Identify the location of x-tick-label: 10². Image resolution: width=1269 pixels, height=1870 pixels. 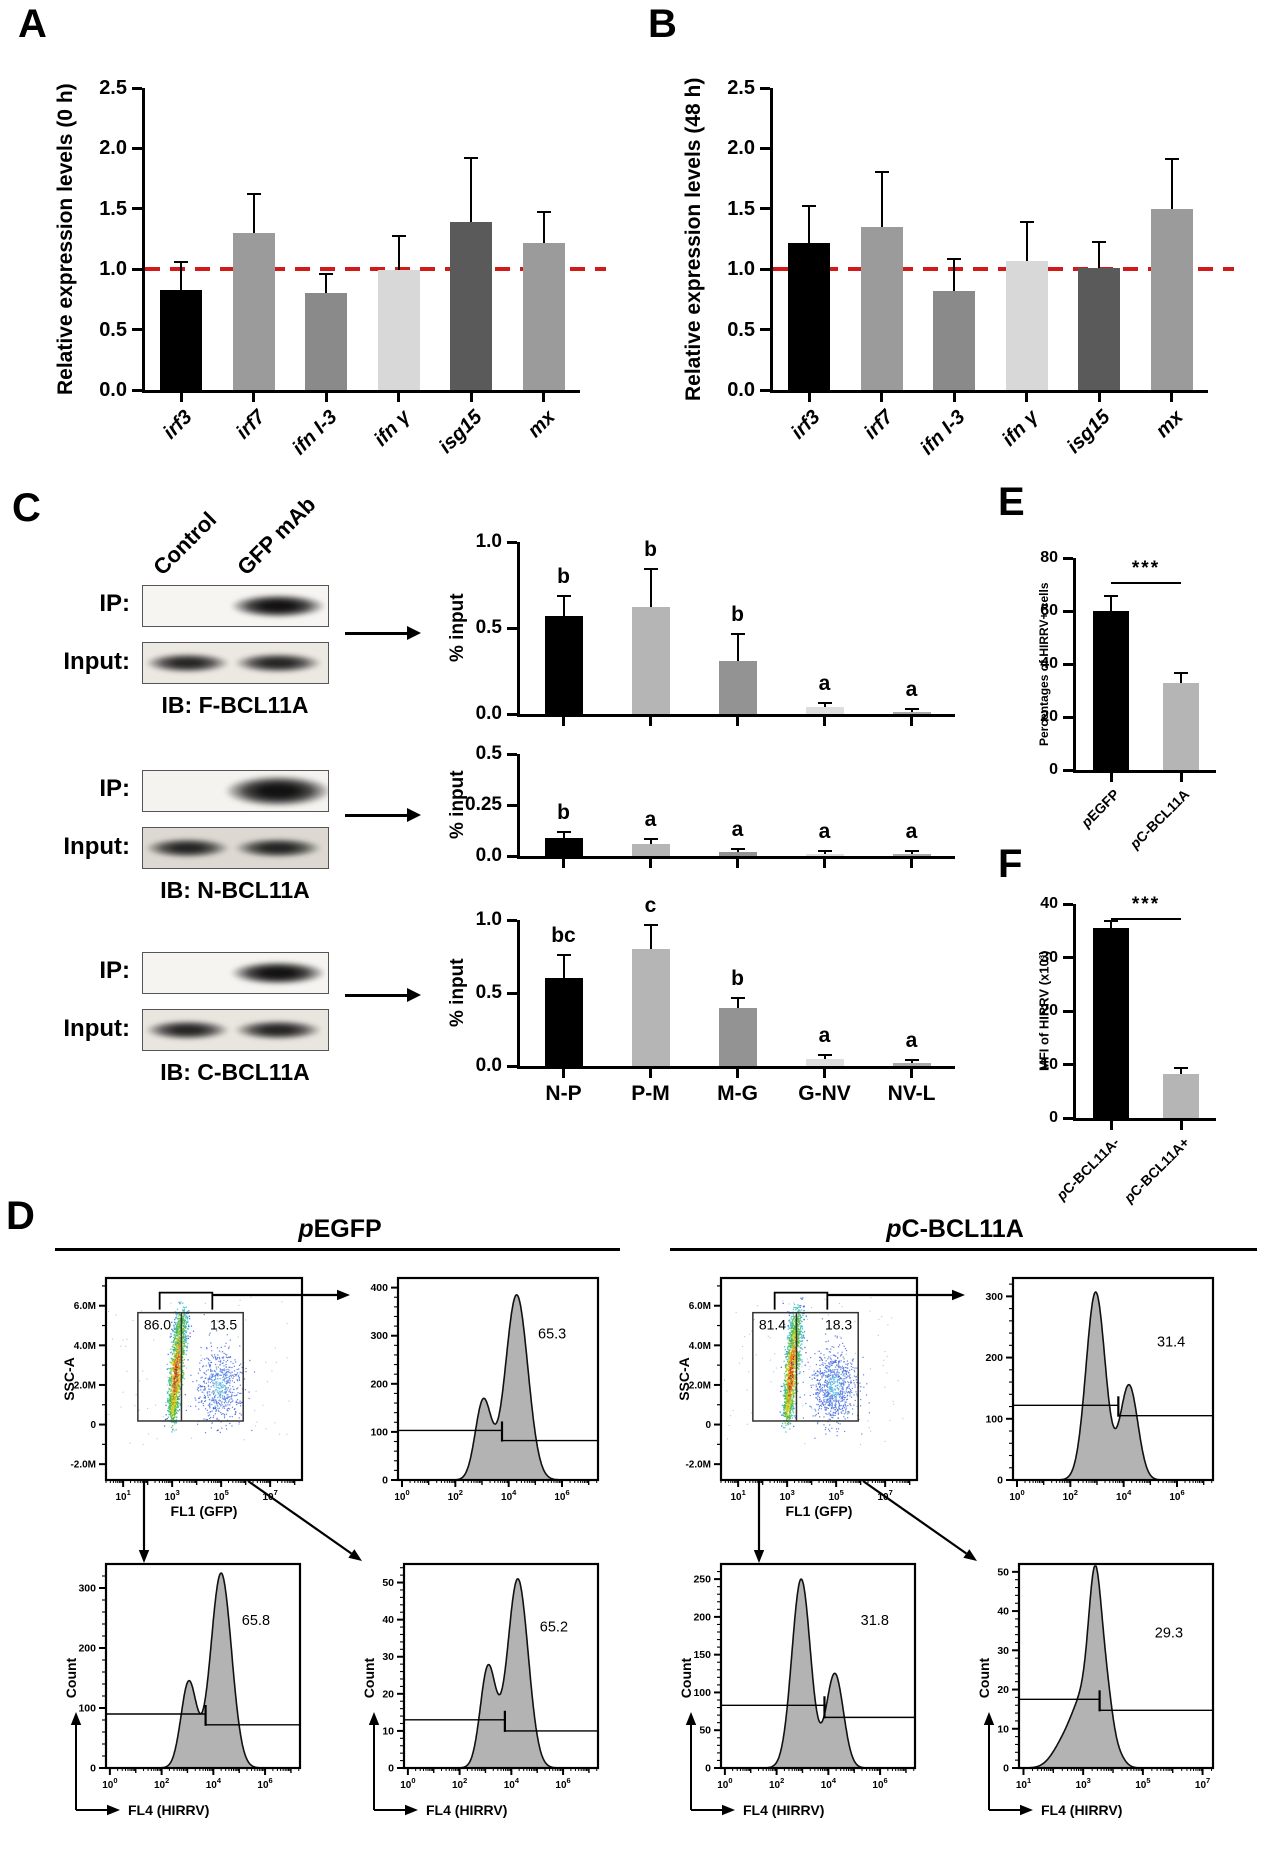
(455, 1495).